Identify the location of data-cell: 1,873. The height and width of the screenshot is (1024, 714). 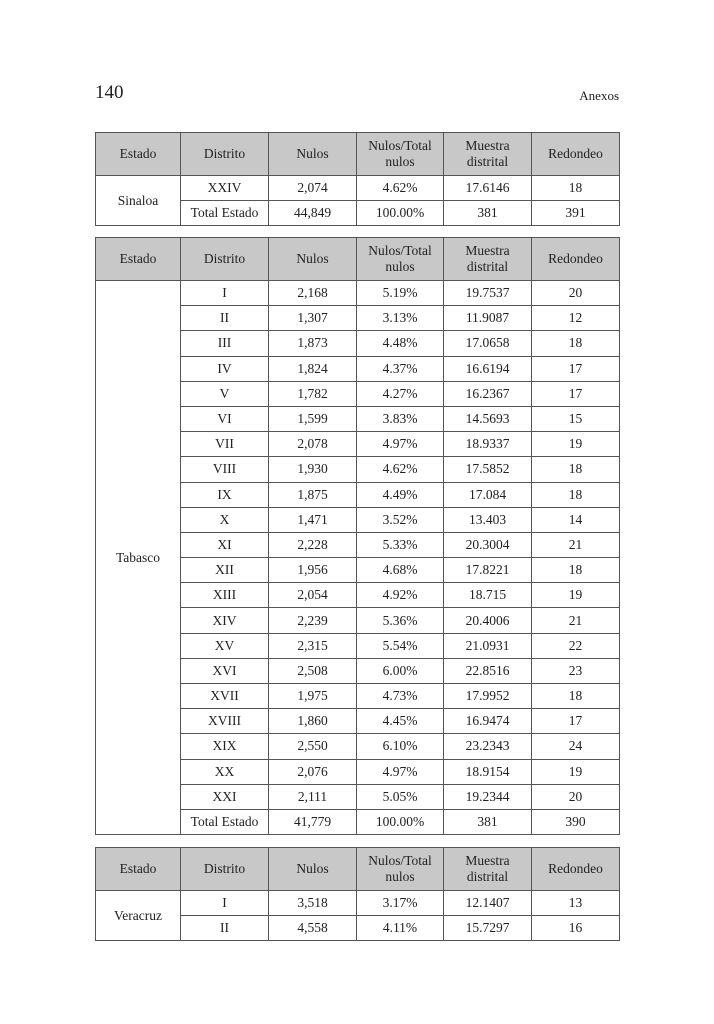
(312, 343).